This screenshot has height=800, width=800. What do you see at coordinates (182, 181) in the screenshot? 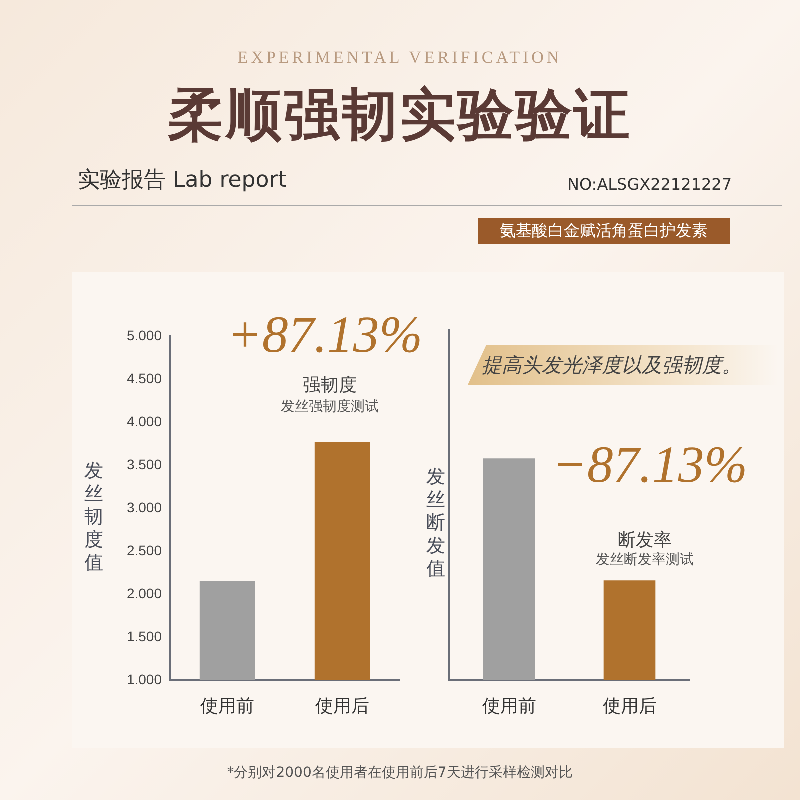
I see `text: 实验报告 Lab report` at bounding box center [182, 181].